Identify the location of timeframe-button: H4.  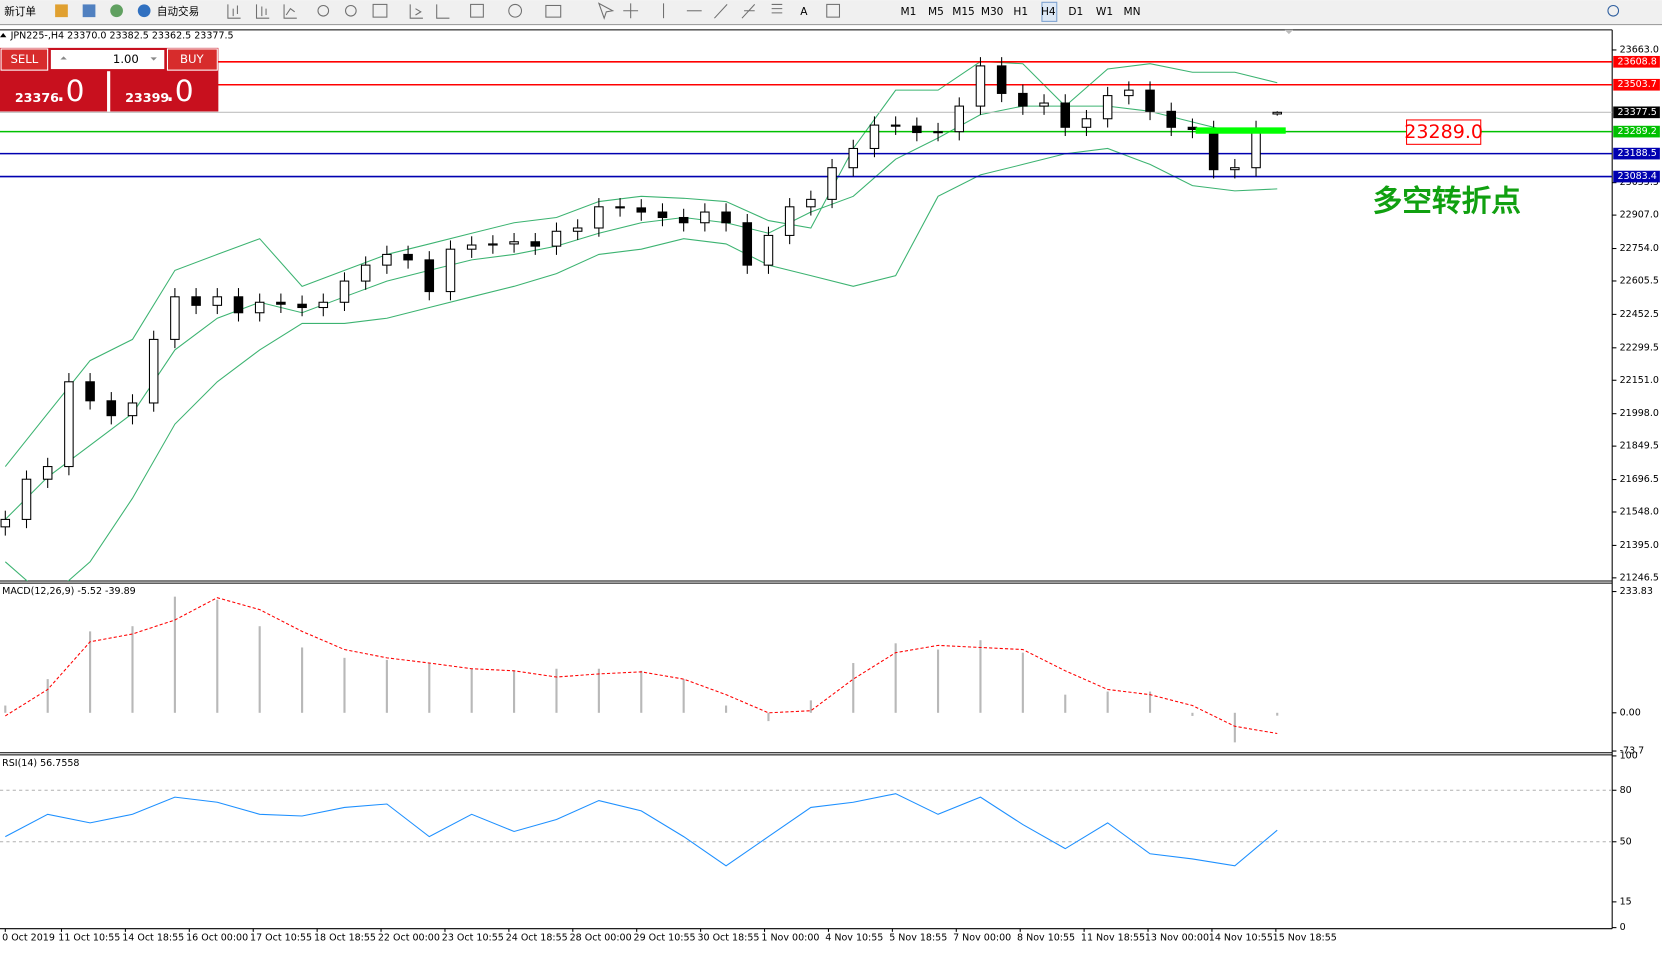
(1048, 12).